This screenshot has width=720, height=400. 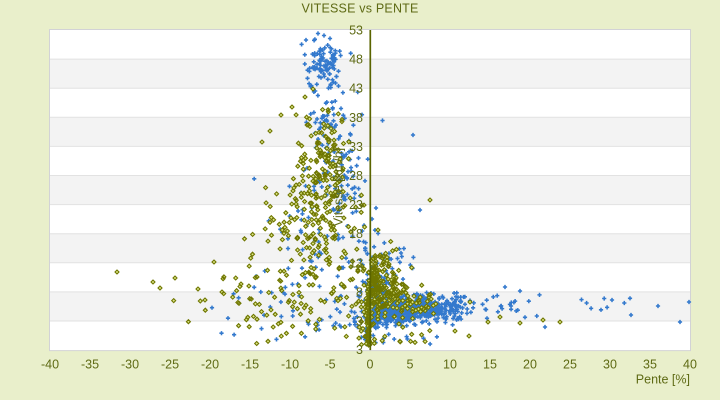 I want to click on svg-text: 13, so click(x=356, y=263).